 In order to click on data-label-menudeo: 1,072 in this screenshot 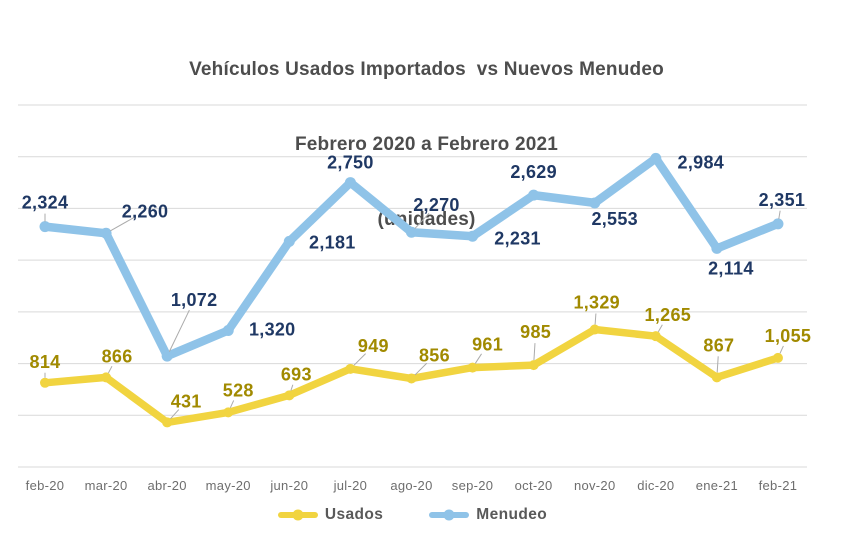, I will do `click(194, 300)`.